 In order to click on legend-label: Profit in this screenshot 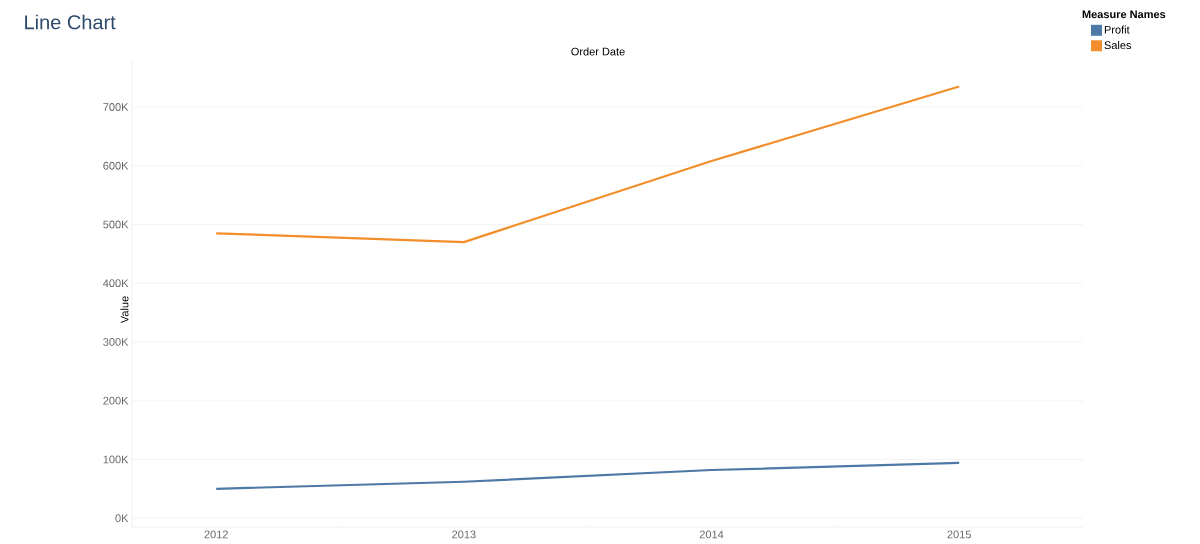, I will do `click(1117, 29)`.